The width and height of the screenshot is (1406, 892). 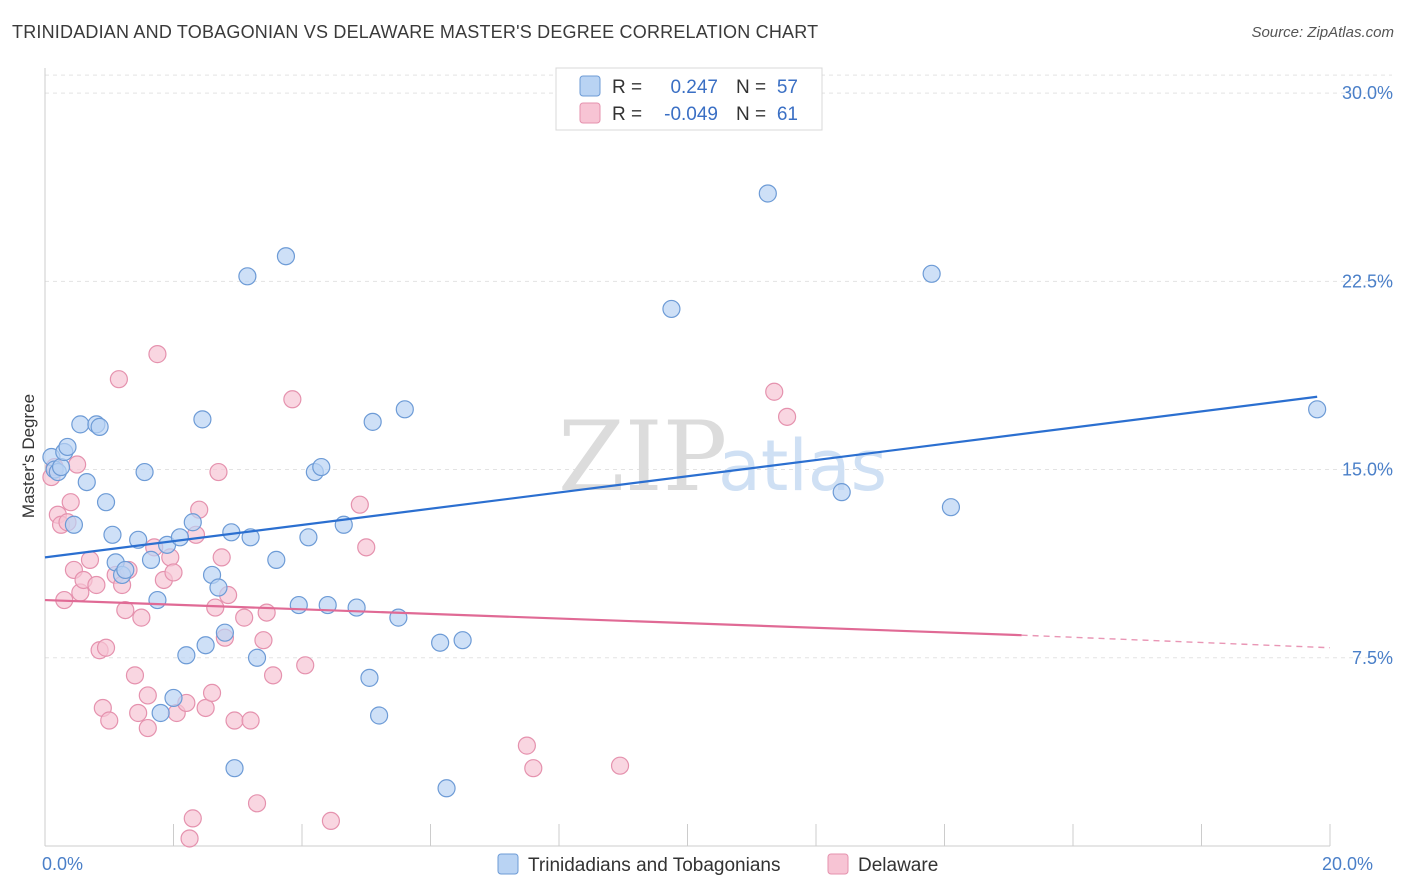 I want to click on stats-n-label-blue: N =, so click(x=751, y=87).